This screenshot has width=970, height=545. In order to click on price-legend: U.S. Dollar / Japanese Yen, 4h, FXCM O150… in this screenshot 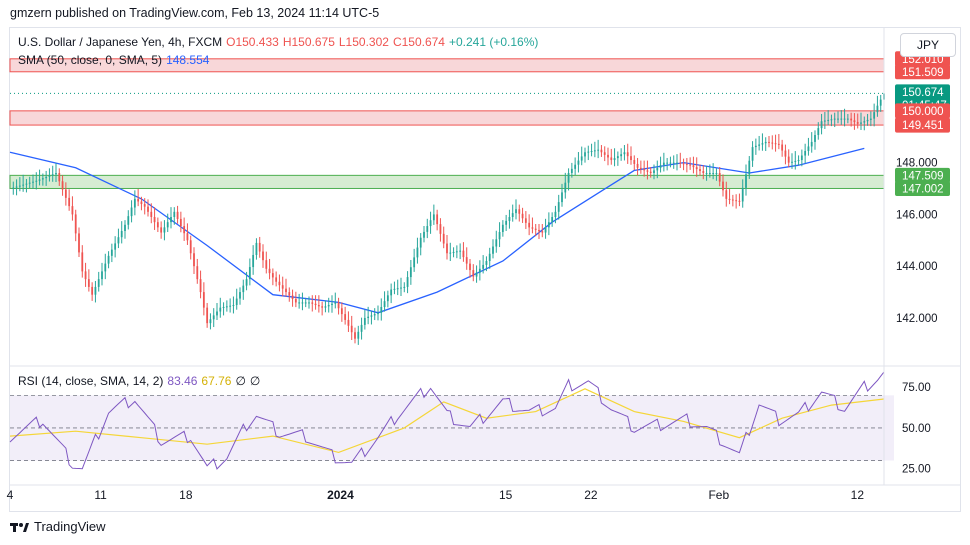, I will do `click(280, 42)`.